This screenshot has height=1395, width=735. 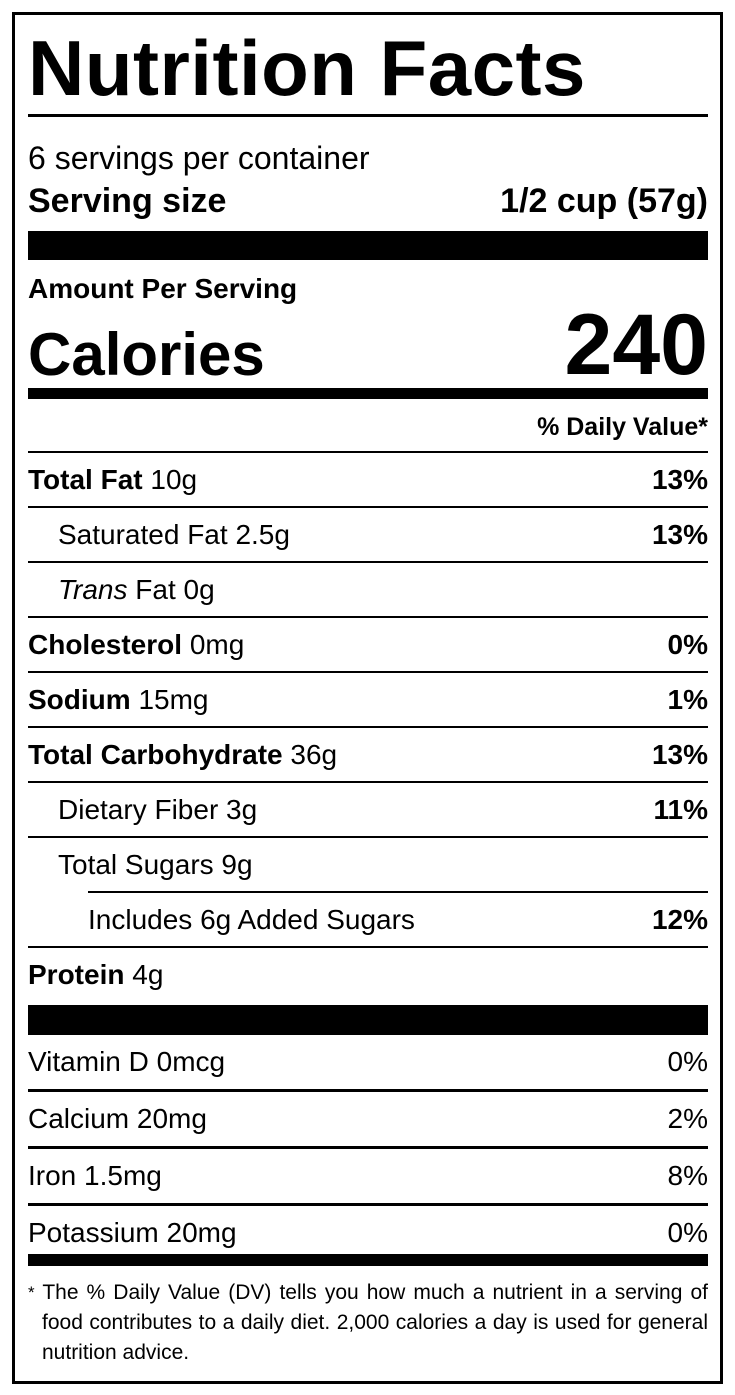 I want to click on nutrient-name: Total Sugars, so click(x=136, y=864).